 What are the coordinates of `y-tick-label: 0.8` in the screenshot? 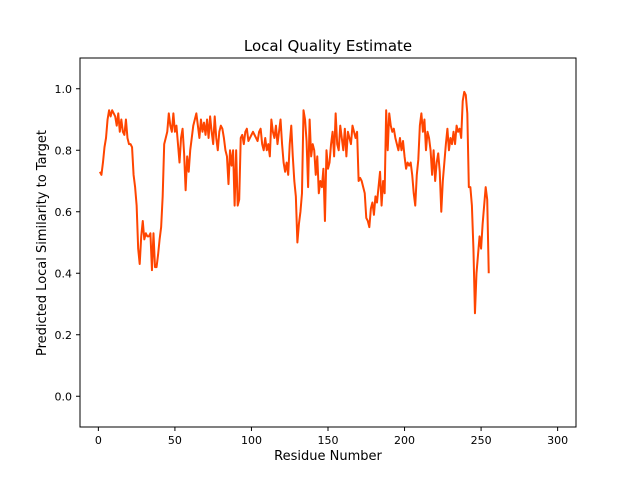 It's located at (64, 150).